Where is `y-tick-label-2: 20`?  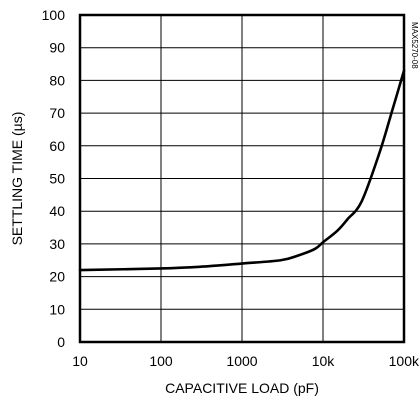
y-tick-label-2: 20 is located at coordinates (57, 277).